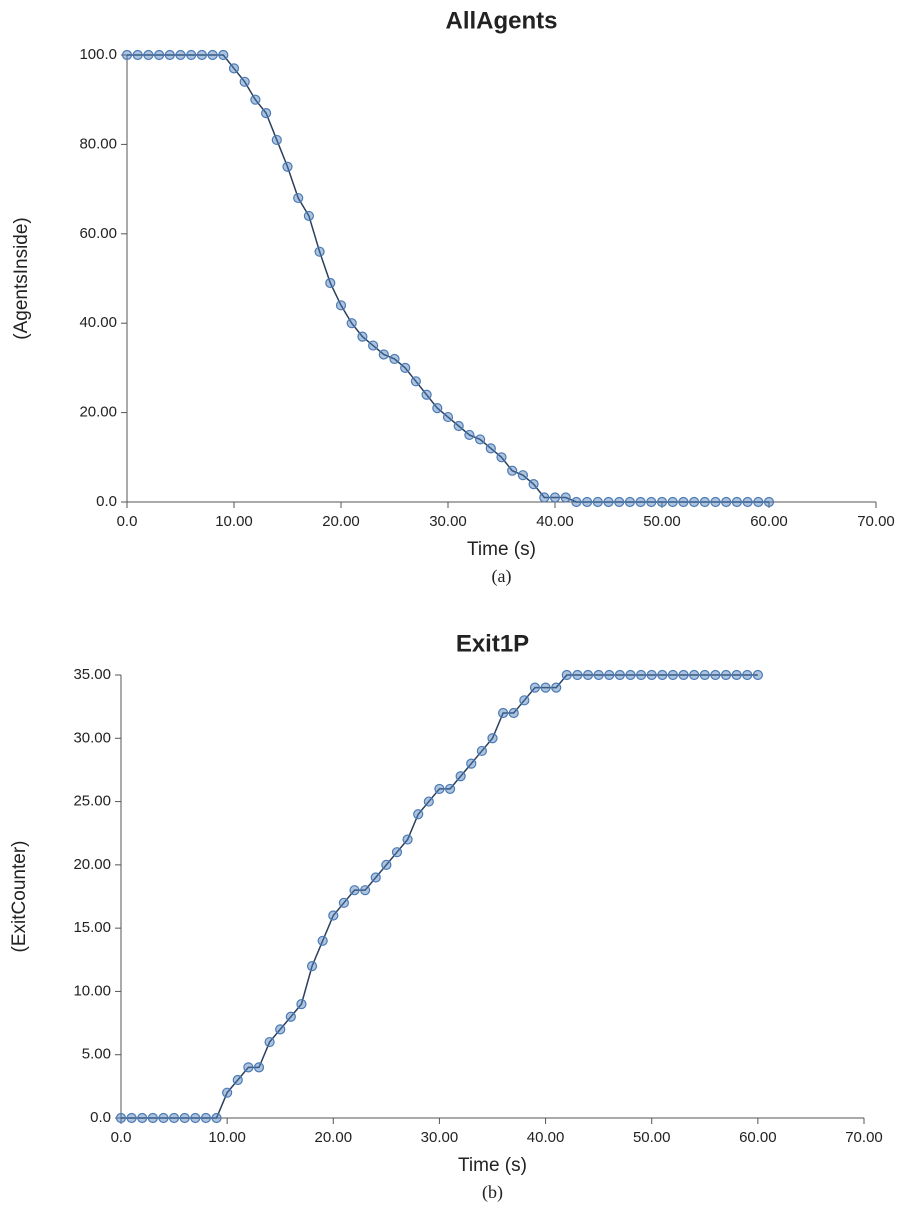  What do you see at coordinates (876, 521) in the screenshot?
I see `x-tick-label: 70.00` at bounding box center [876, 521].